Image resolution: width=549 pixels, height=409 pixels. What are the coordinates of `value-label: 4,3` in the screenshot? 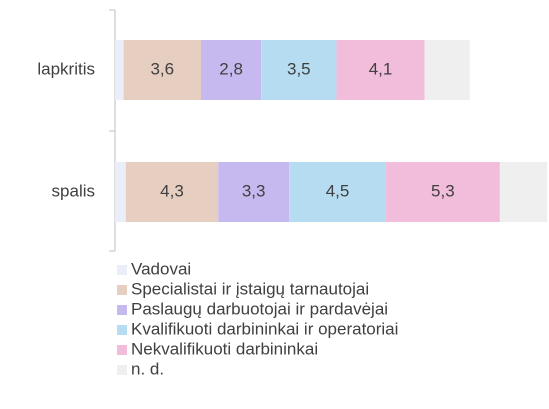 It's located at (172, 190).